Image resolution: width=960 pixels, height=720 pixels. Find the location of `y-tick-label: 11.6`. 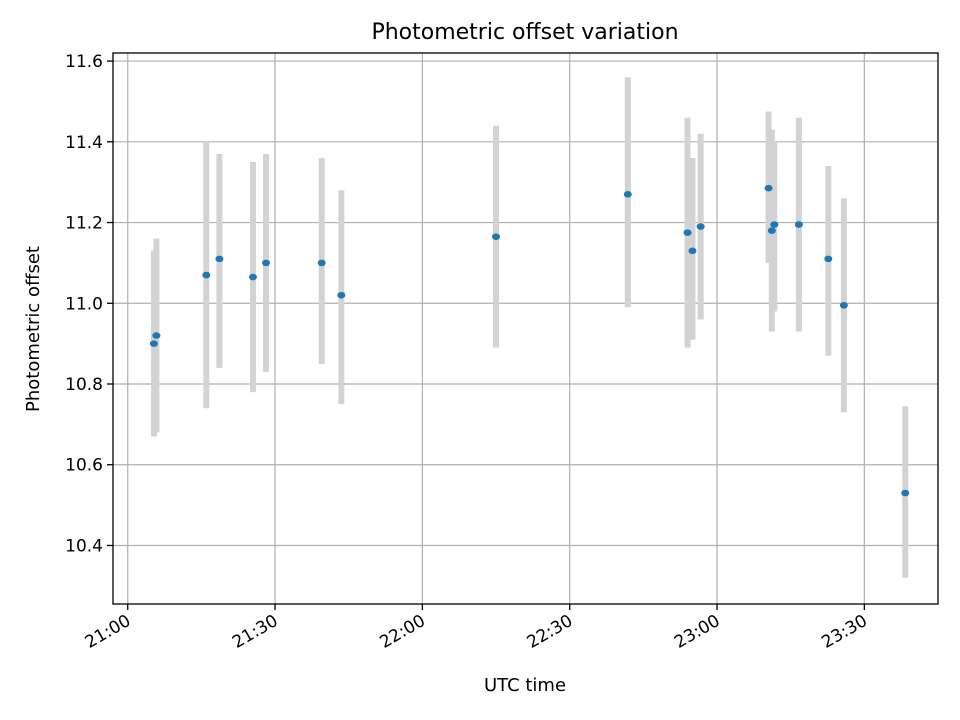

y-tick-label: 11.6 is located at coordinates (84, 62).